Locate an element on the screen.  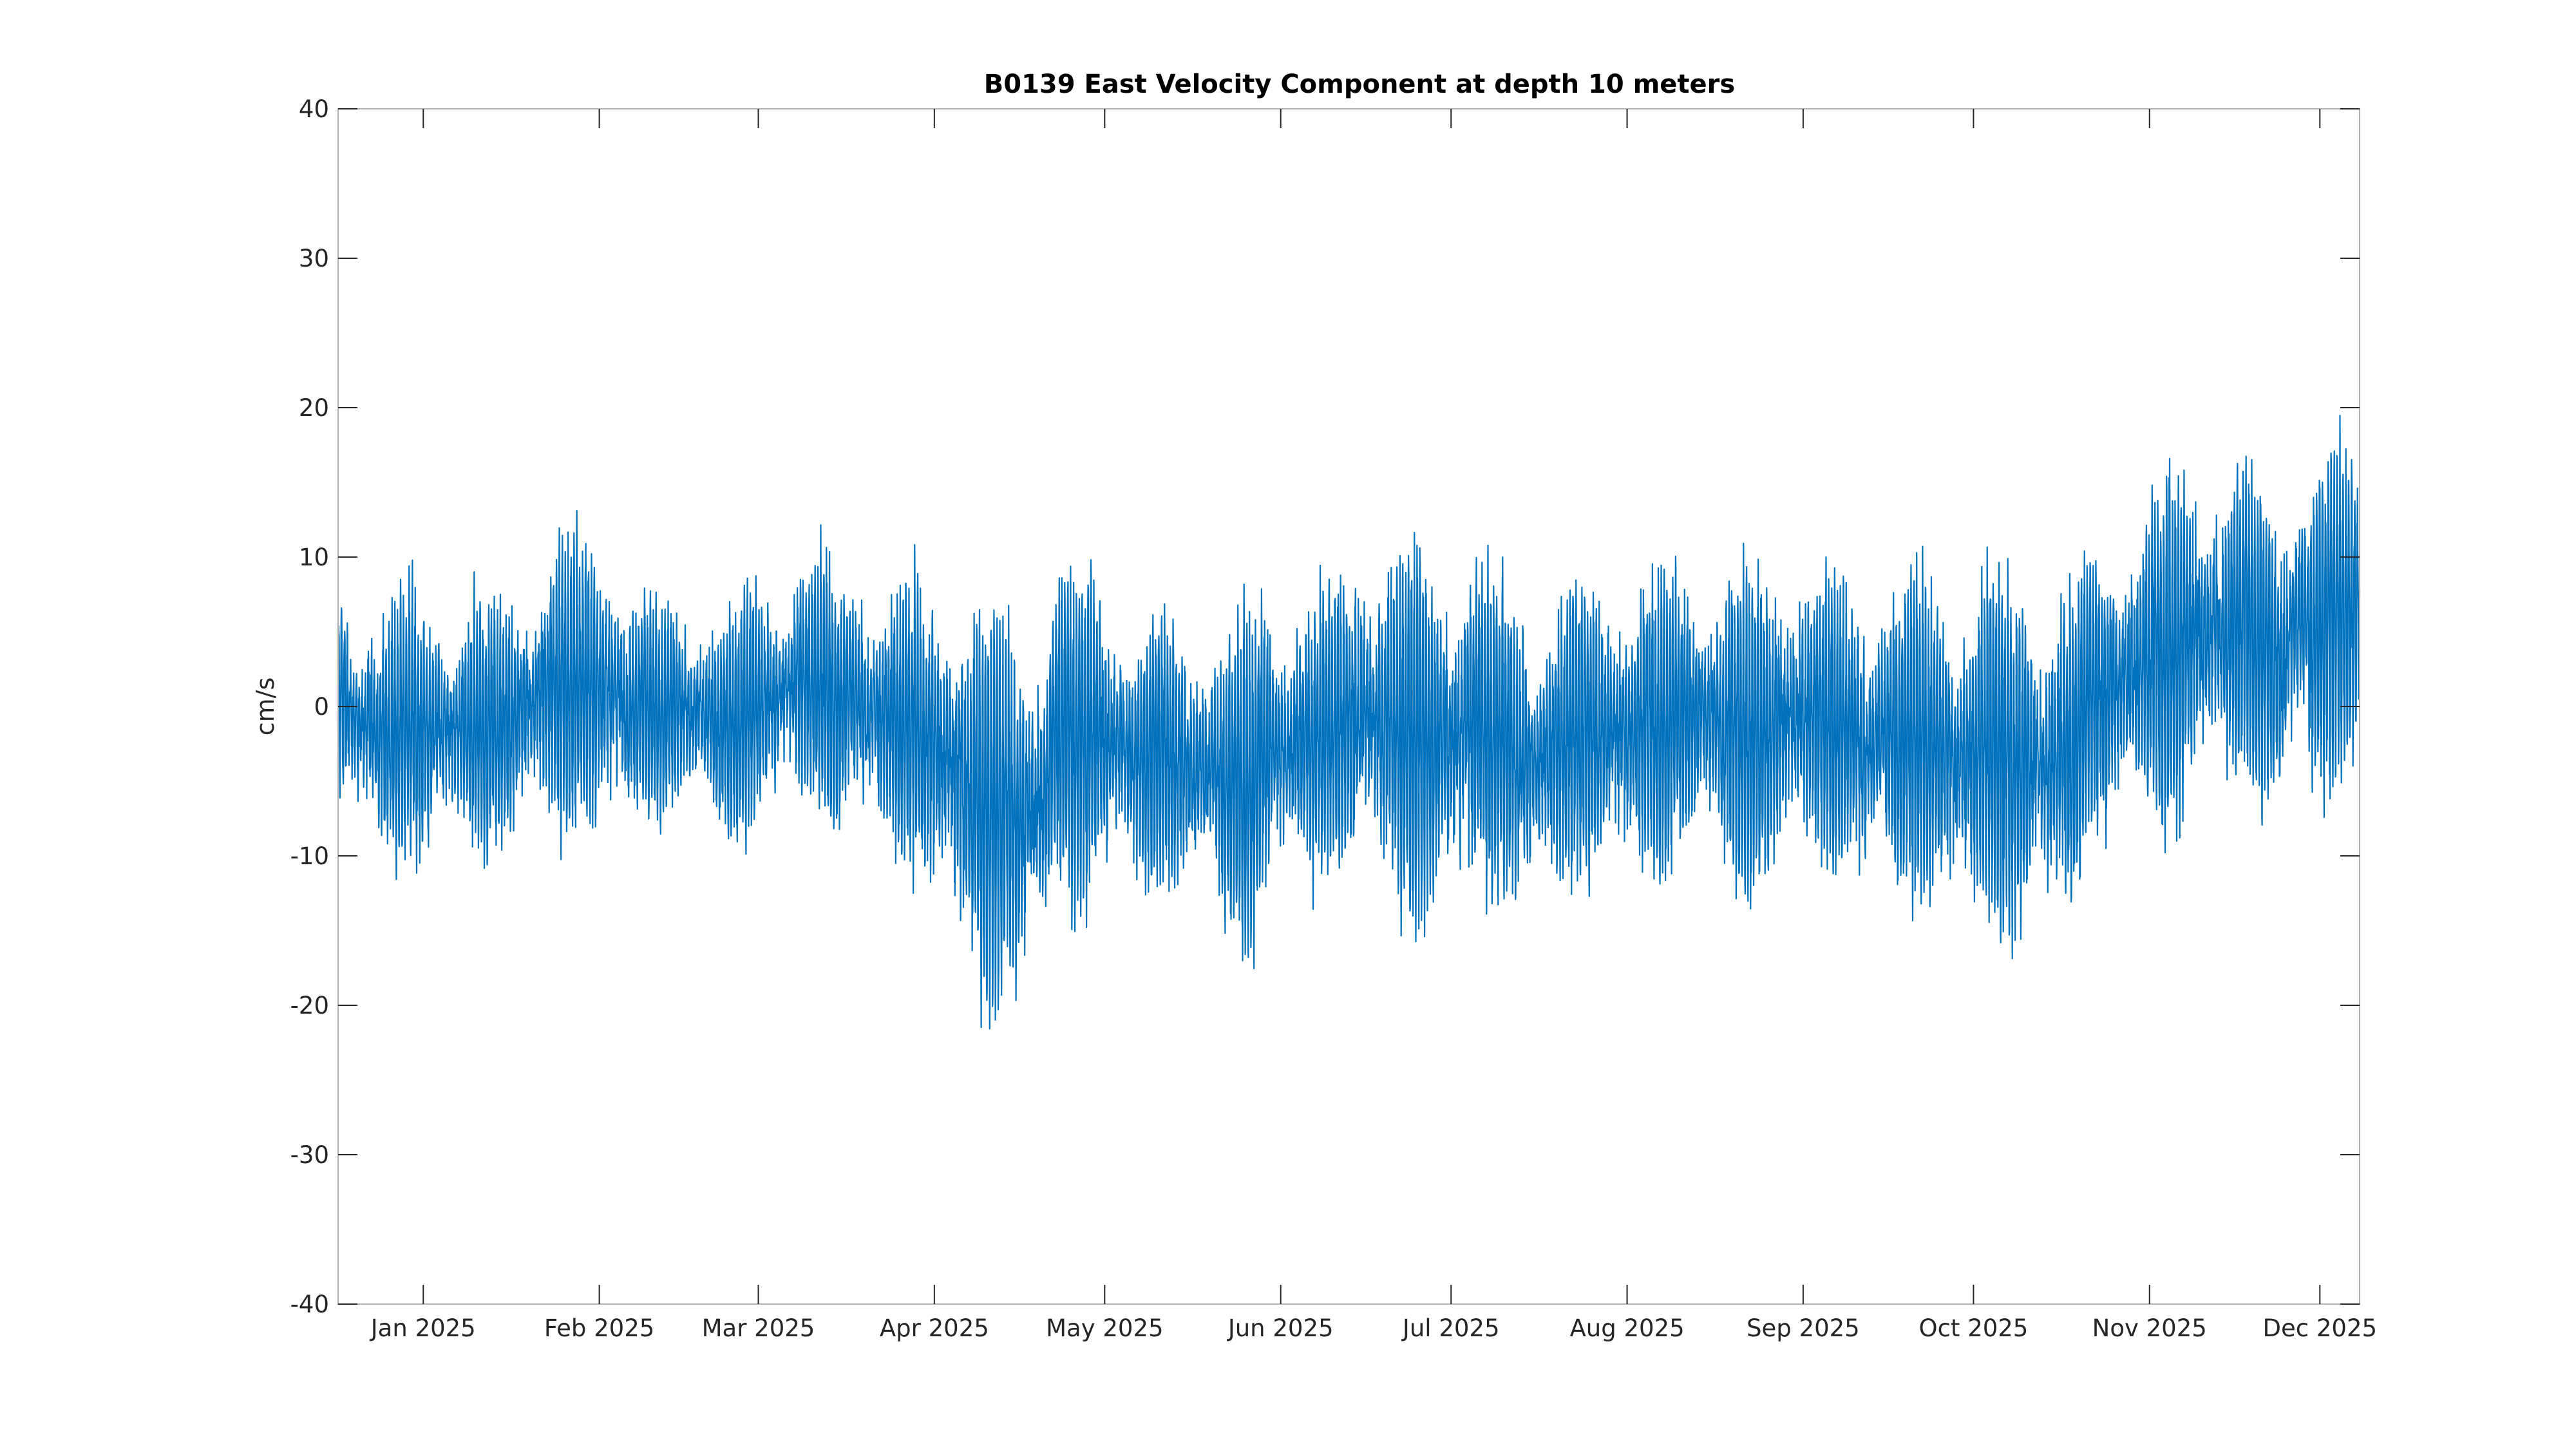
x-tick-label: Nov 2025 is located at coordinates (2149, 1328).